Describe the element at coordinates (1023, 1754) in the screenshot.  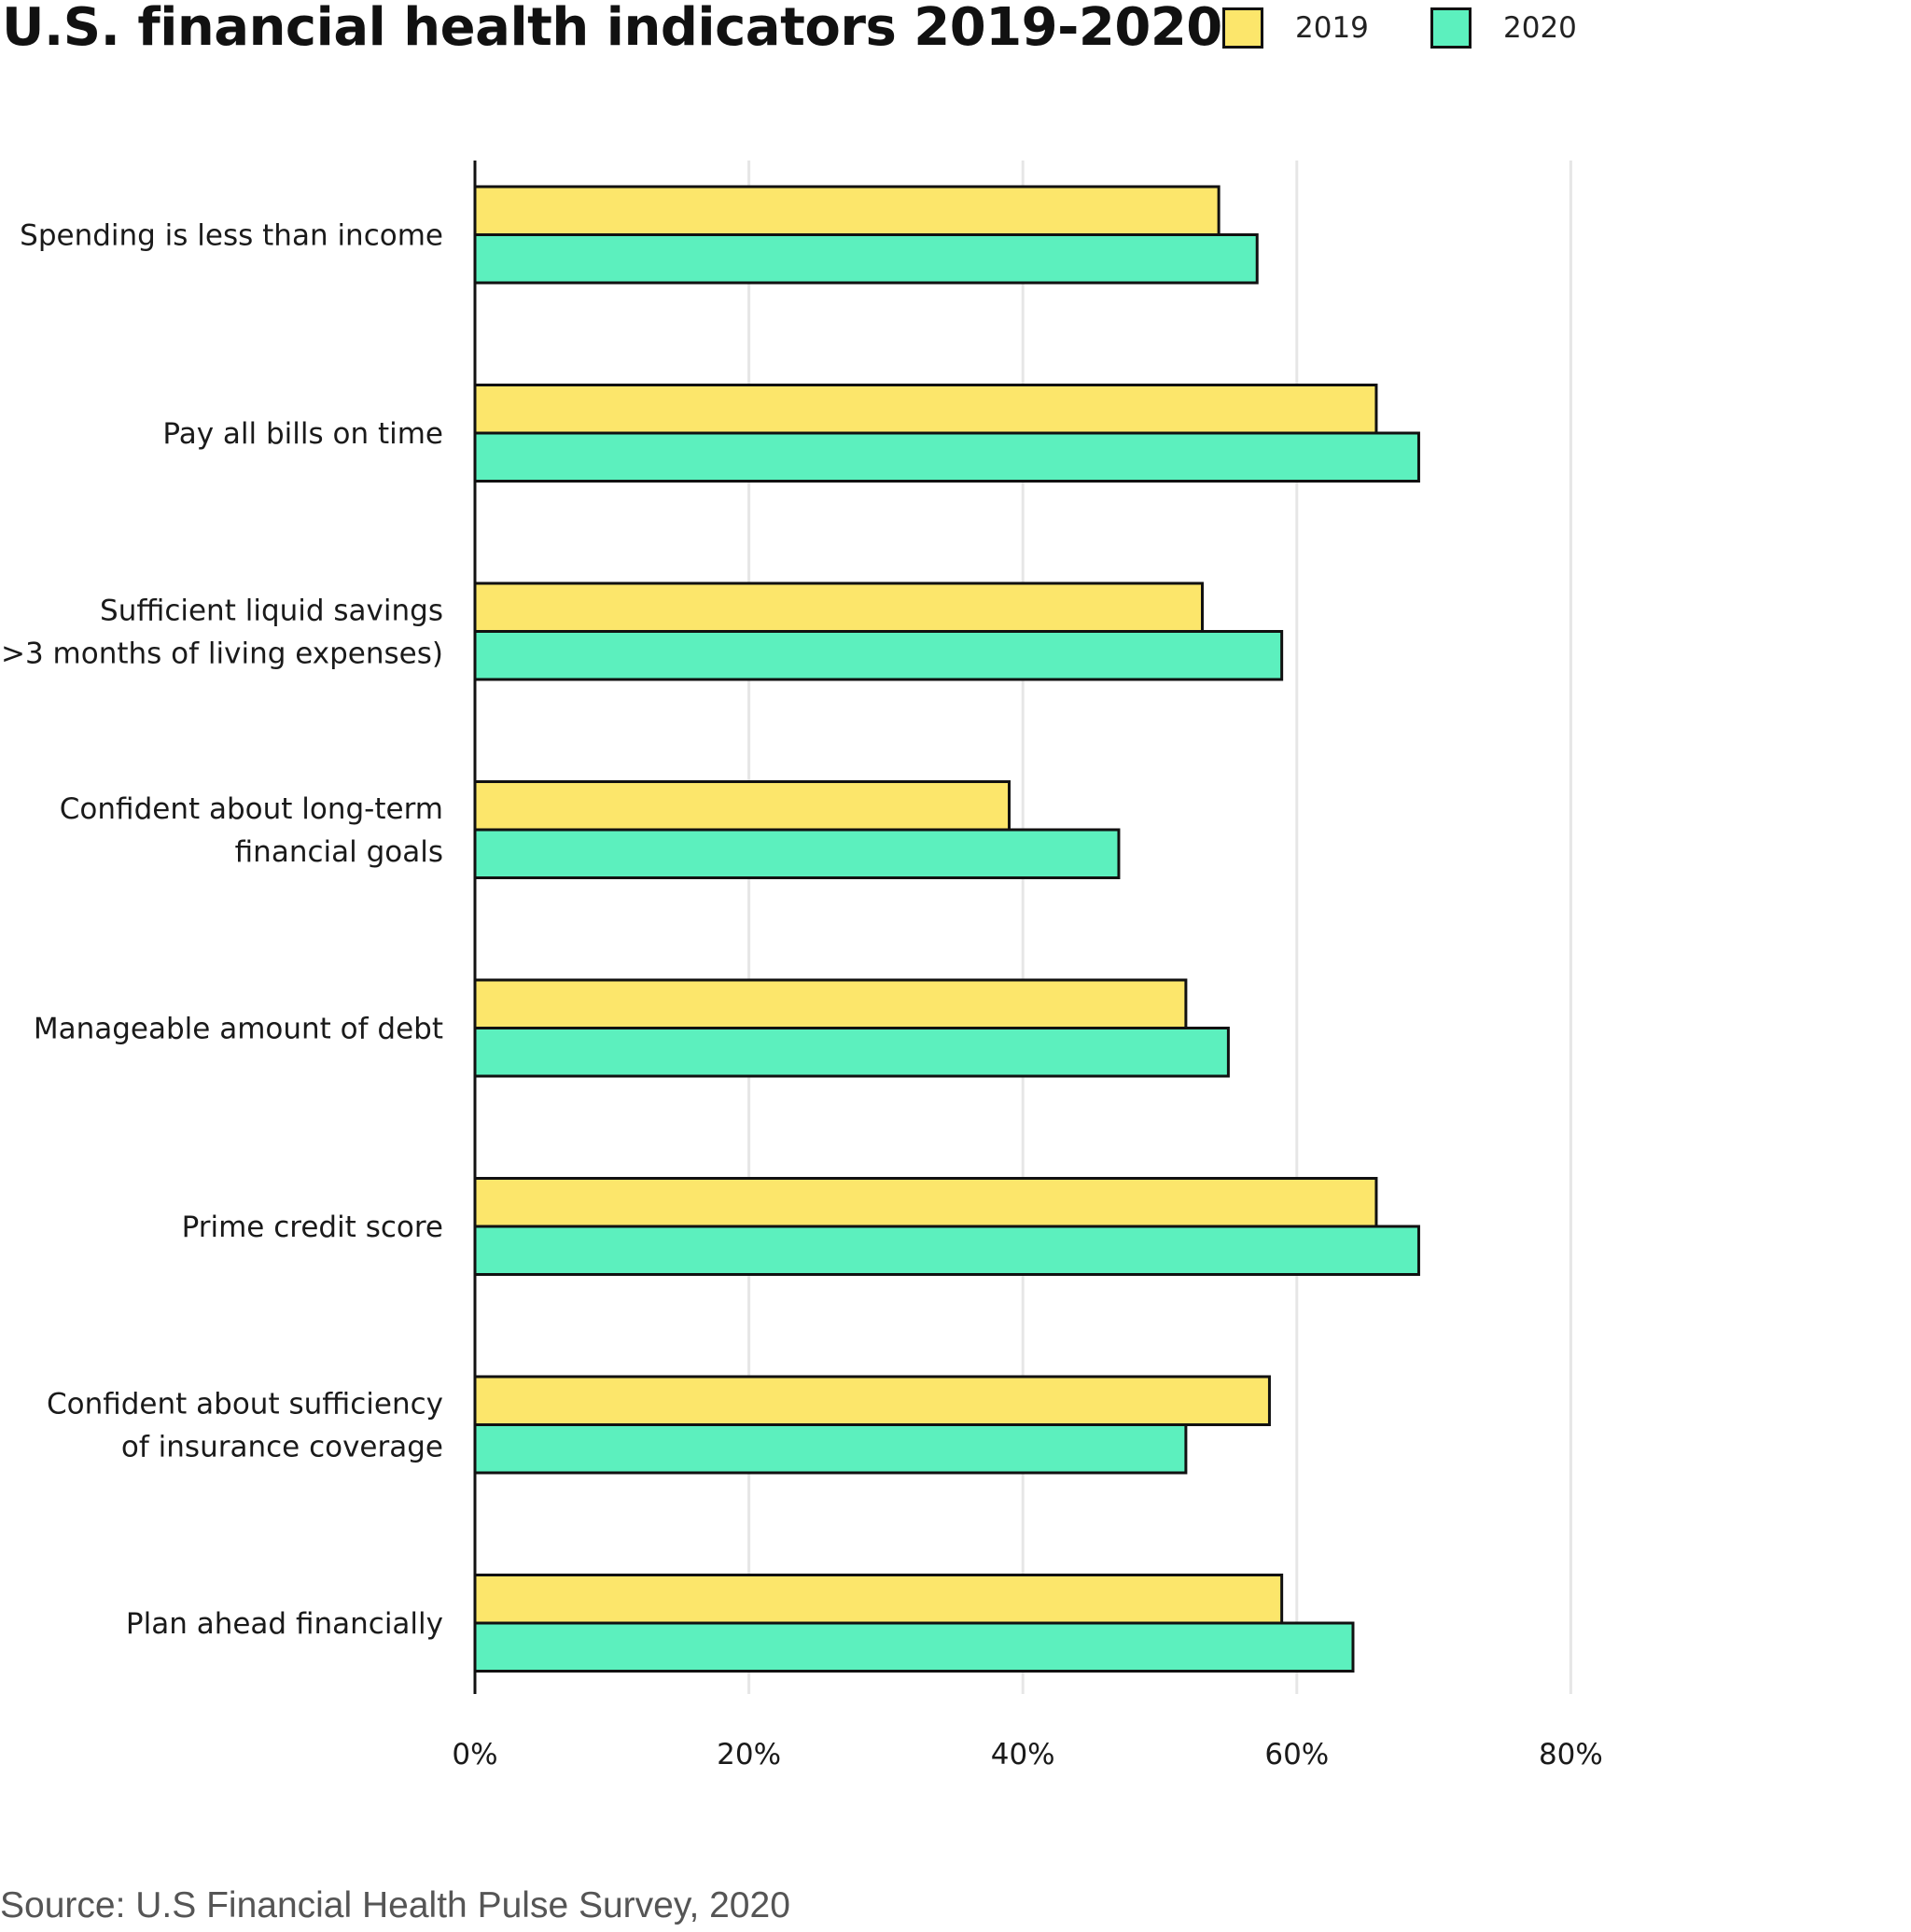
I see `x-tick-label-40: 40%` at that location.